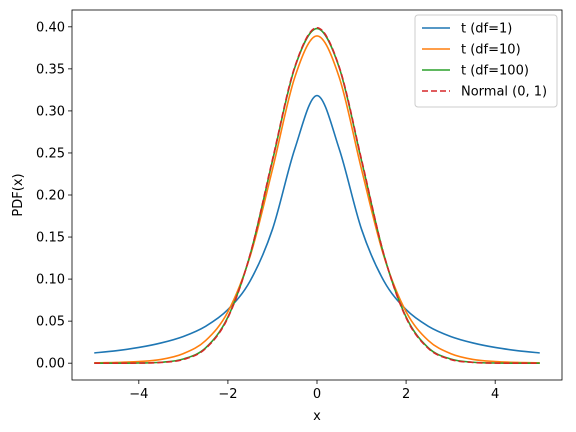  What do you see at coordinates (227, 394) in the screenshot?
I see `x-tick-label: −2` at bounding box center [227, 394].